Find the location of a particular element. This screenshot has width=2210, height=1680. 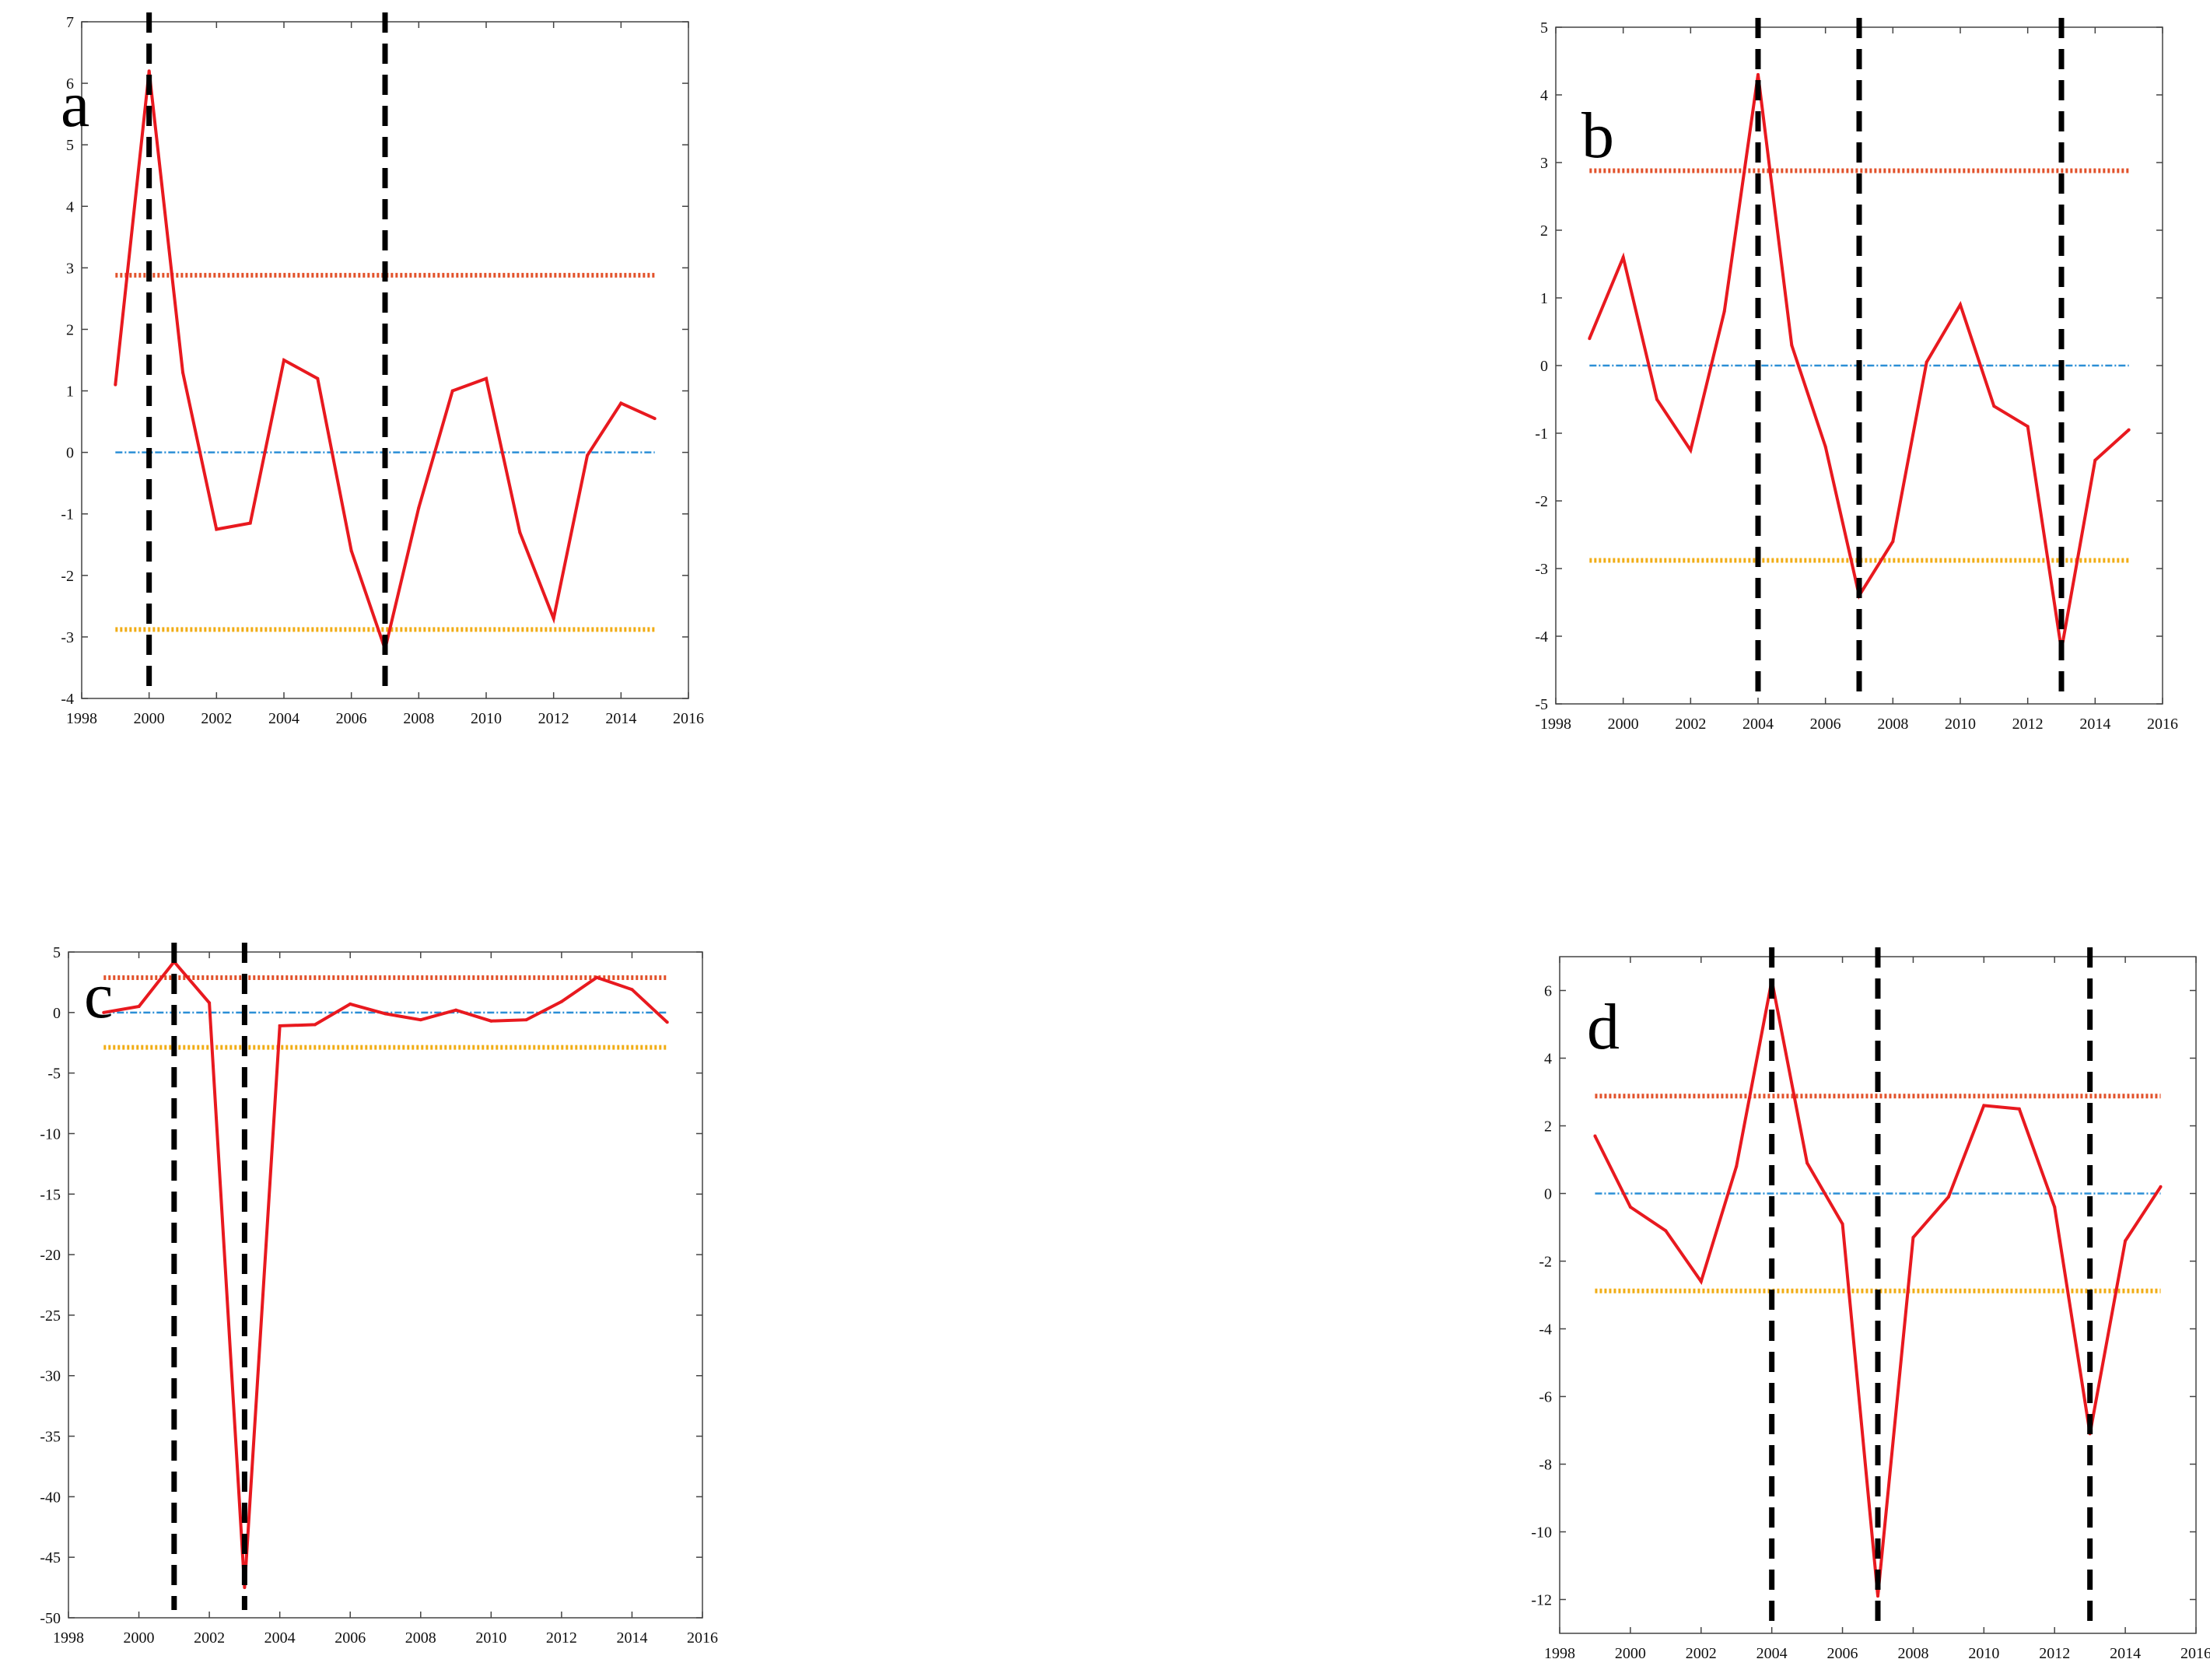

y-tick-label: -4 is located at coordinates (1542, 637).